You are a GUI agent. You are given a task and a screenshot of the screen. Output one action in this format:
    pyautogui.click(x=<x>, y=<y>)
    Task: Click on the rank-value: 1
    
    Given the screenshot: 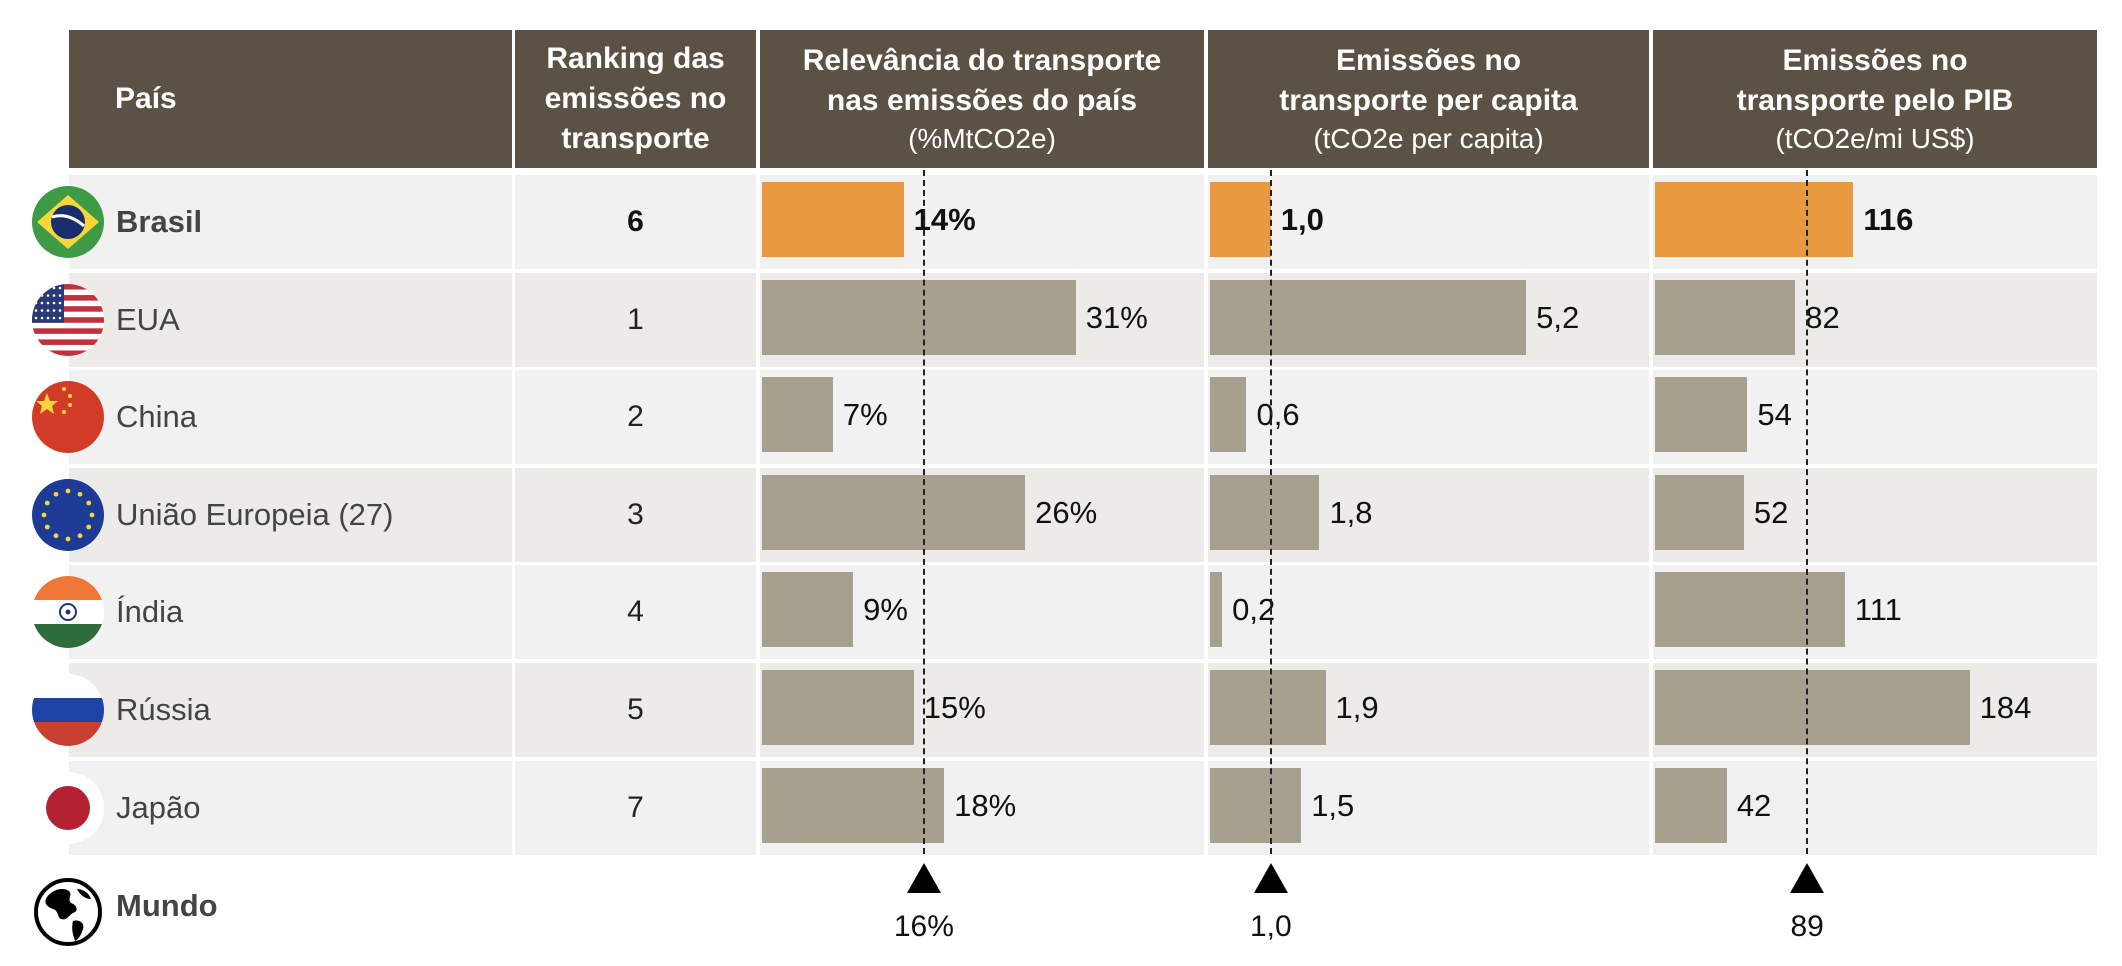 What is the action you would take?
    pyautogui.click(x=635, y=319)
    